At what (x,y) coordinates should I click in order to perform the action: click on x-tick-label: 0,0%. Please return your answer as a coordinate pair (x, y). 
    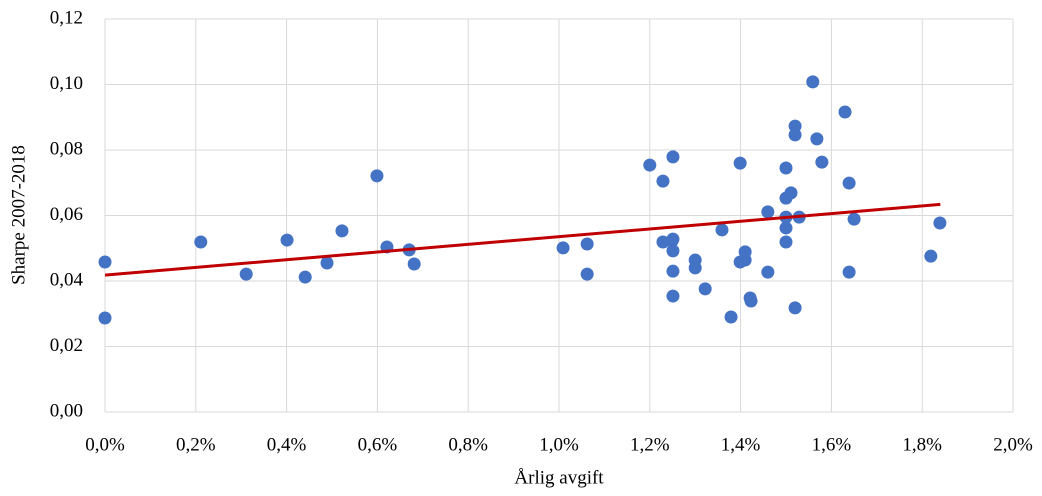
    Looking at the image, I should click on (105, 444).